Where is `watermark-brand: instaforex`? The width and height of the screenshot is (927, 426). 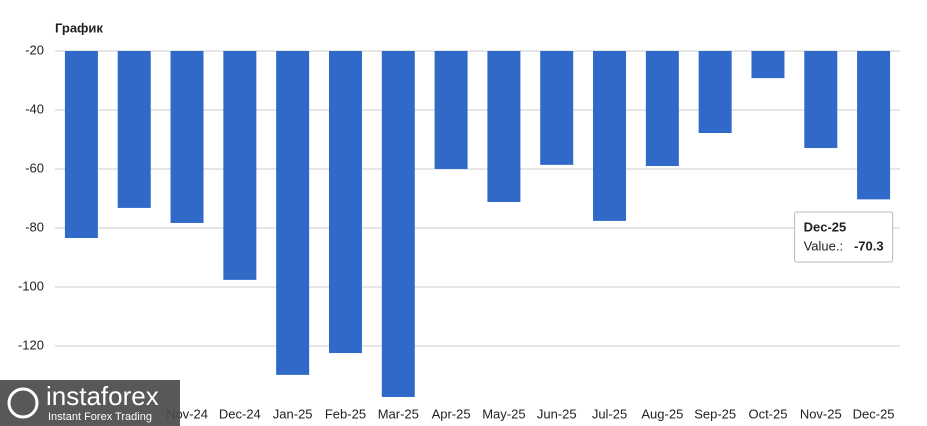 watermark-brand: instaforex is located at coordinates (102, 396).